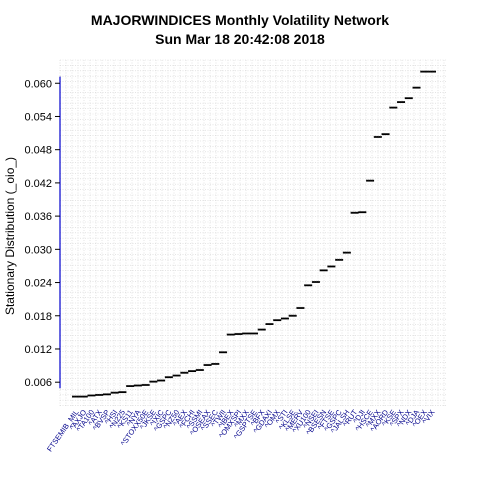 Image resolution: width=480 pixels, height=480 pixels. What do you see at coordinates (38, 117) in the screenshot?
I see `y-tick-label: 0.054` at bounding box center [38, 117].